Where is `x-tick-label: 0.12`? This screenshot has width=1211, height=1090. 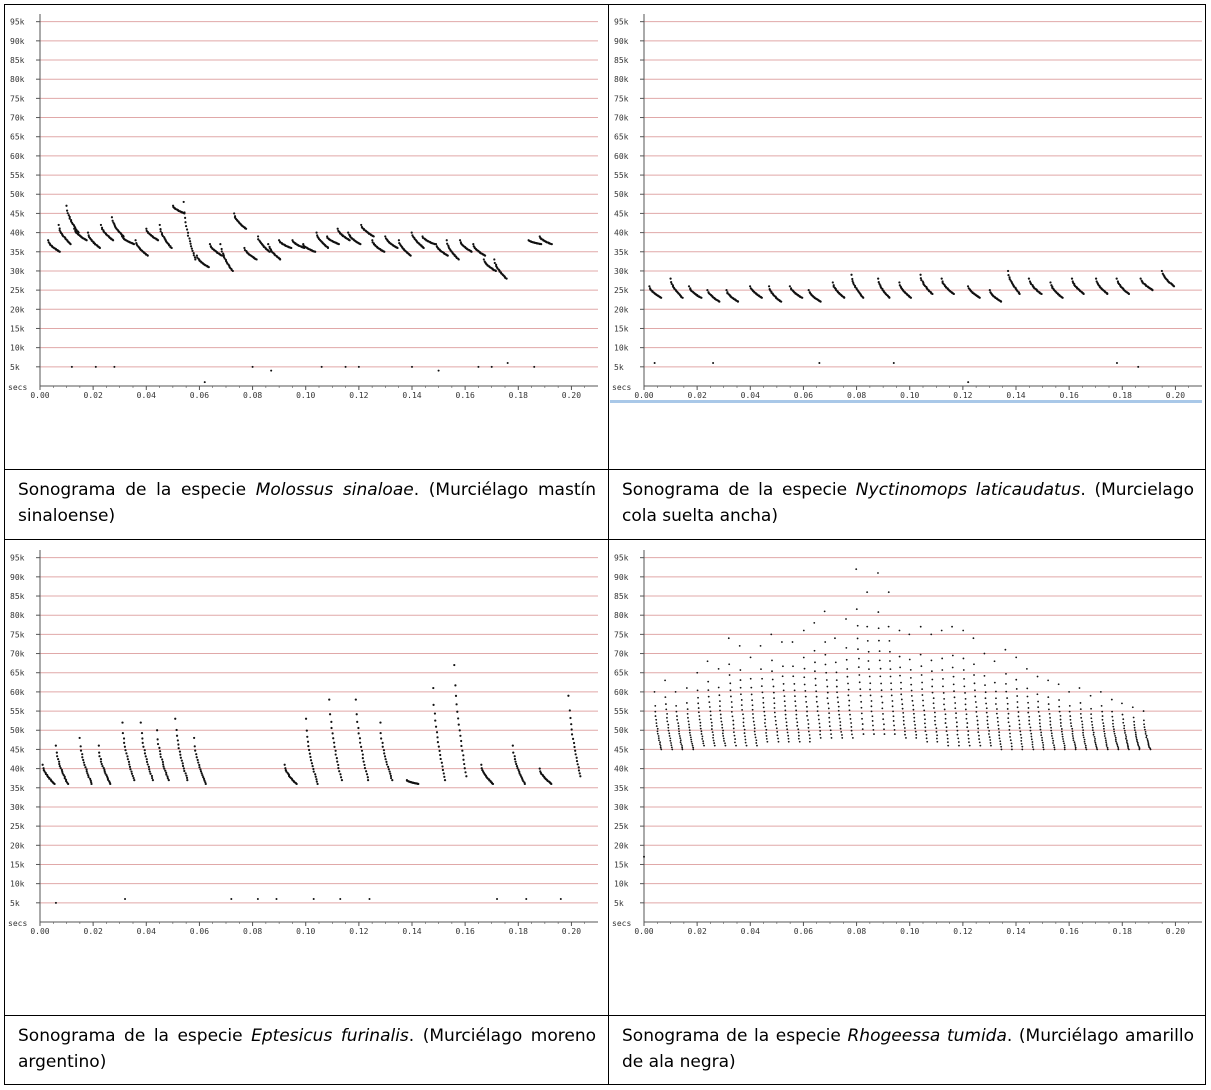
x-tick-label: 0.12 is located at coordinates (962, 931).